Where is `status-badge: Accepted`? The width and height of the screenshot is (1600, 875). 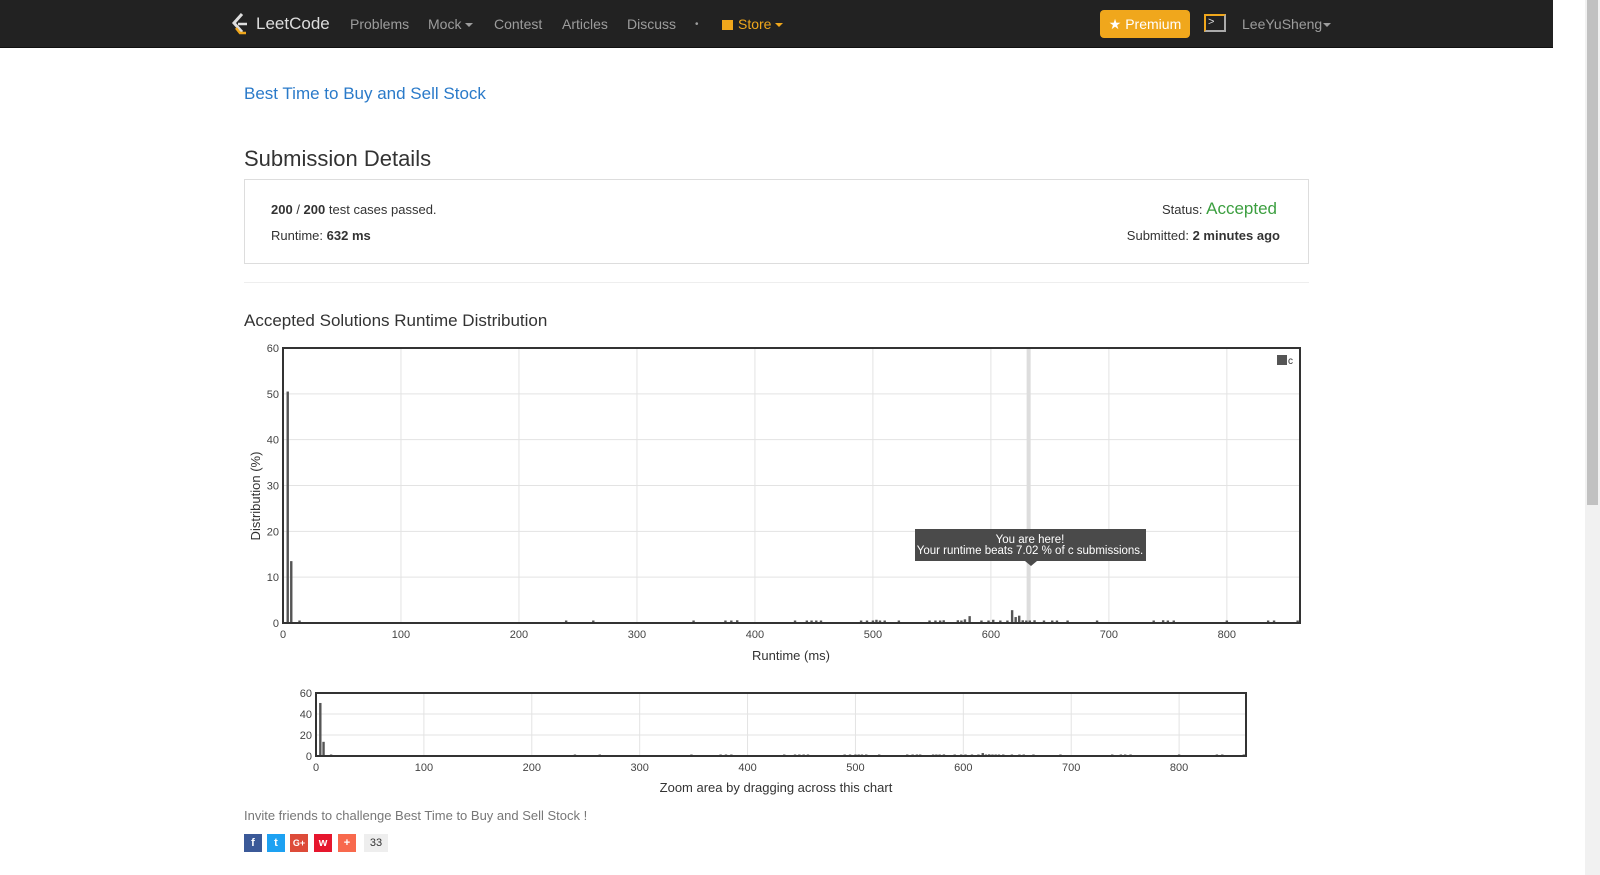 status-badge: Accepted is located at coordinates (1241, 208).